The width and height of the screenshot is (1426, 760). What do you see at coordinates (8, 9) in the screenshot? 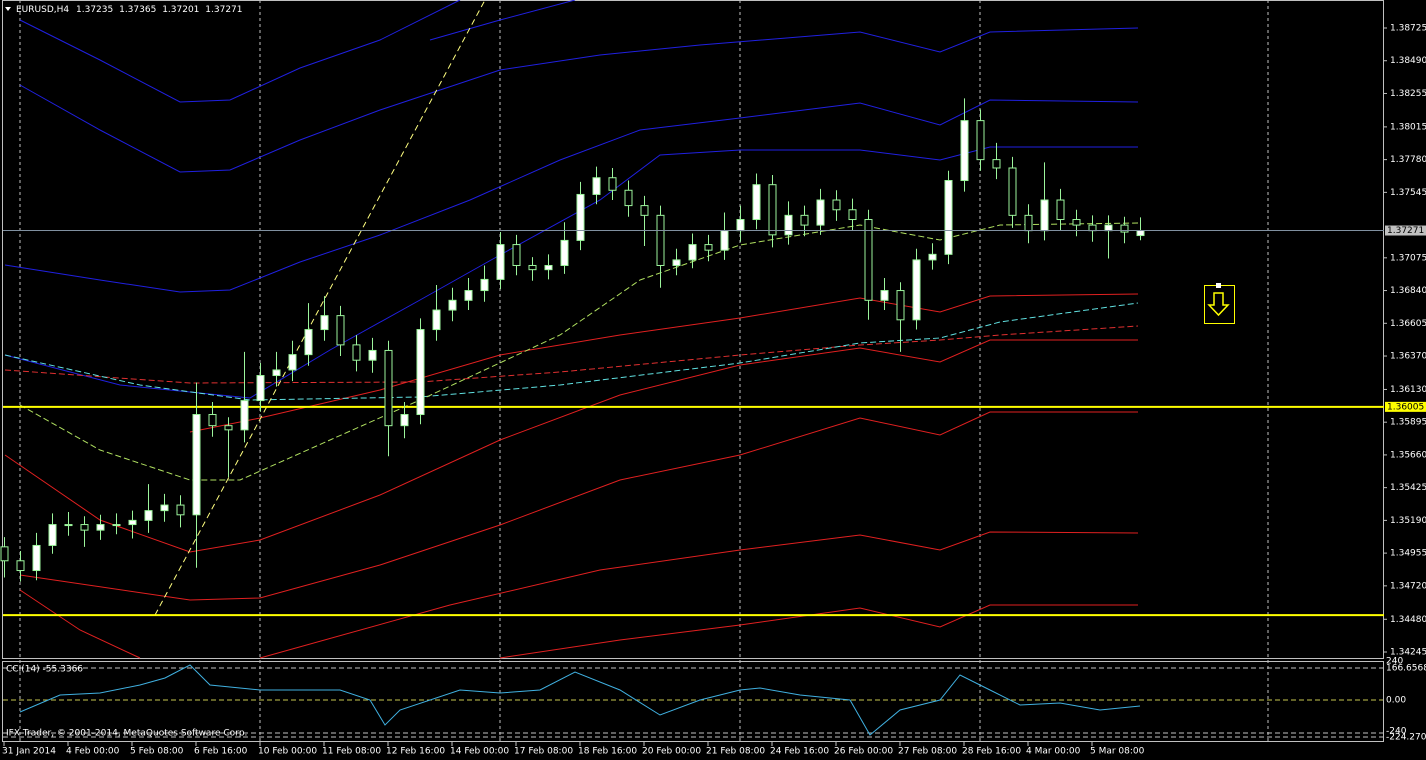
I see `header-triangle` at bounding box center [8, 9].